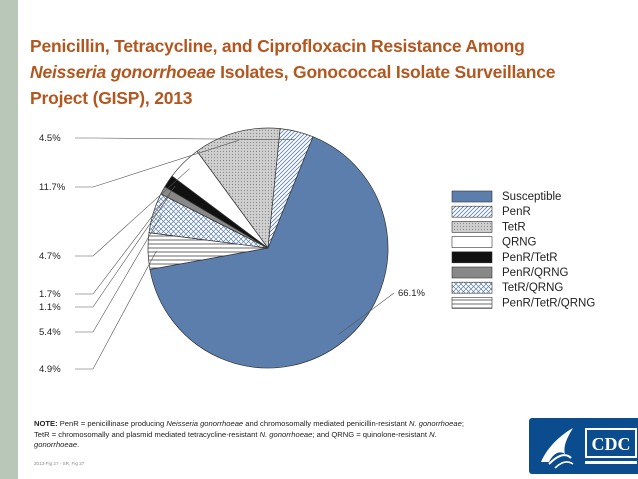  I want to click on legend-label-penr: PenR, so click(516, 212).